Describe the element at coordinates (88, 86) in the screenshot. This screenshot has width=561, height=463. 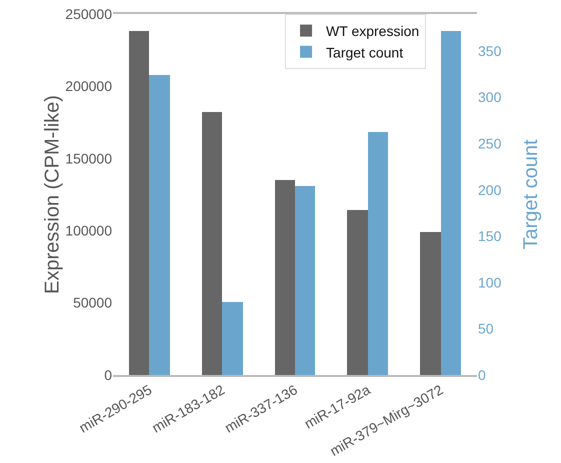
I see `y-tick-label: 200000` at that location.